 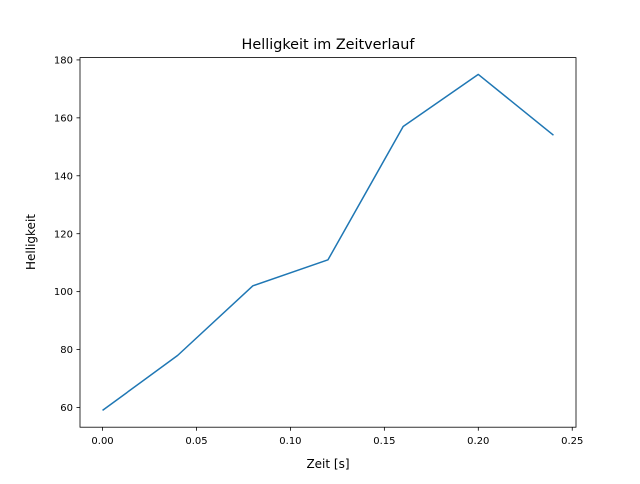 What do you see at coordinates (290, 441) in the screenshot?
I see `x-tick-label: 0.10` at bounding box center [290, 441].